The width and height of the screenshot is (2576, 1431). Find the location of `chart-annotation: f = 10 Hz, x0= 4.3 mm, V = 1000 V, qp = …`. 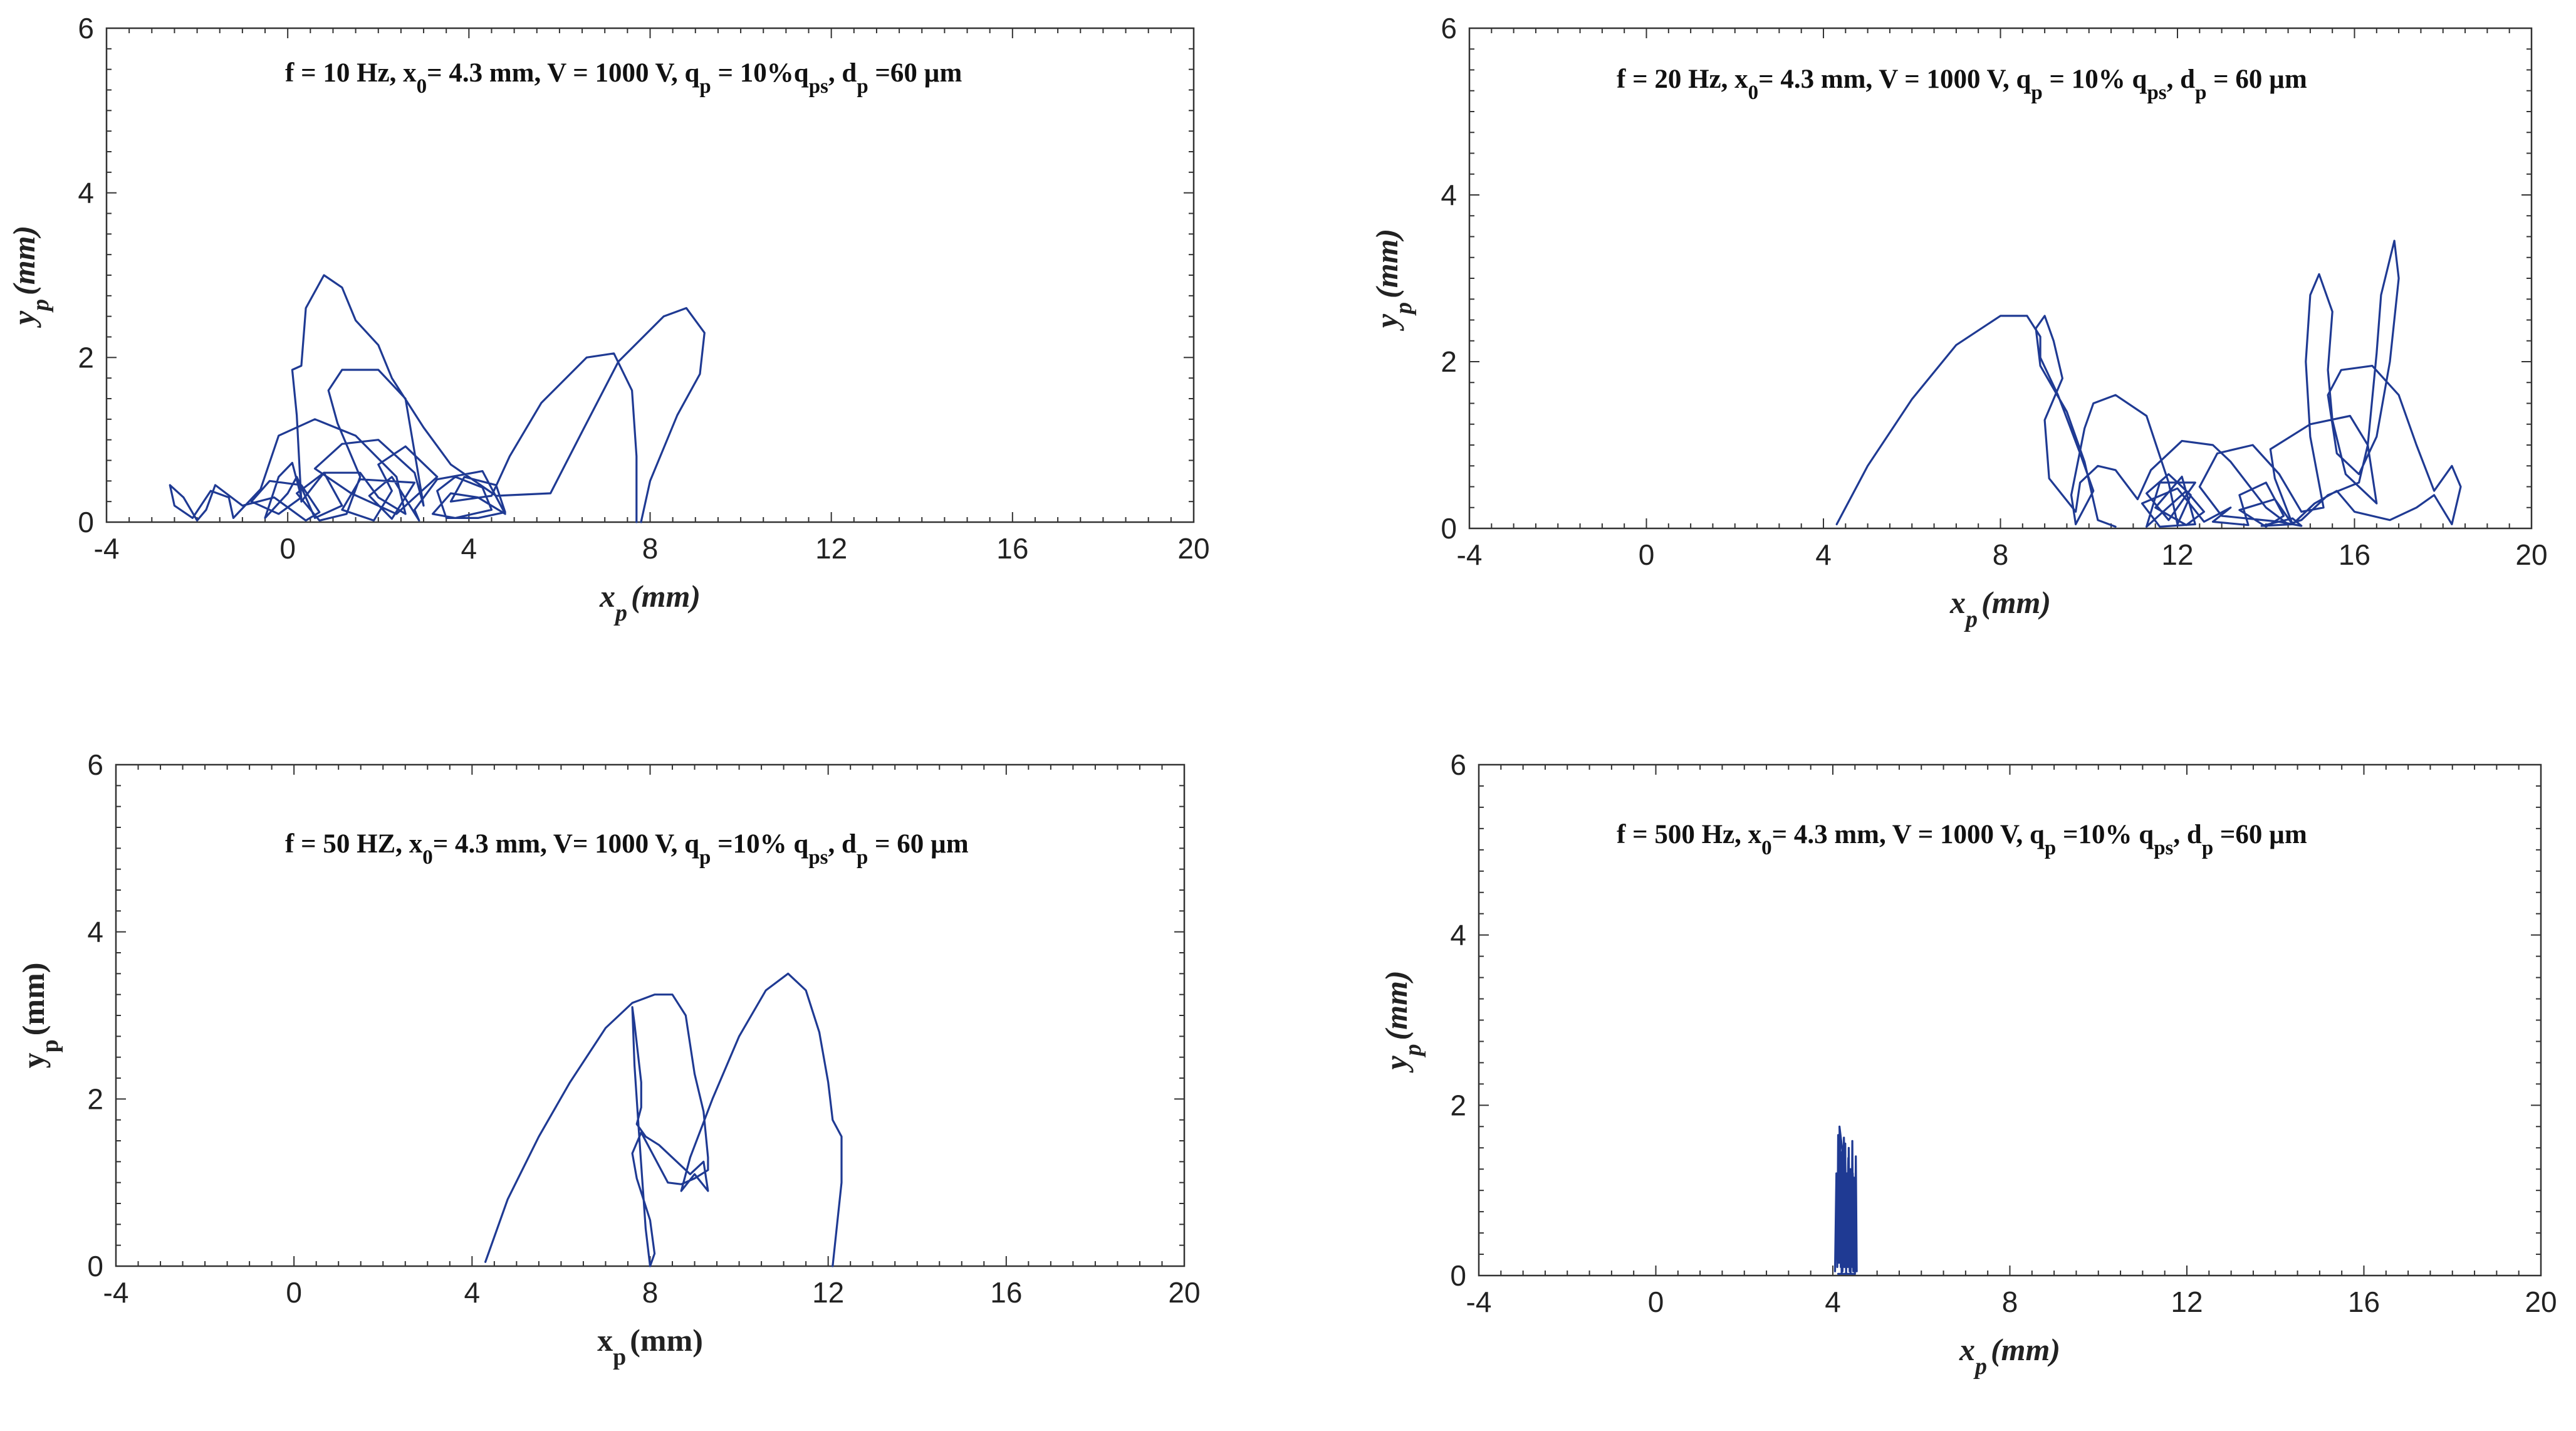

chart-annotation: f = 10 Hz, x0= 4.3 mm, V = 1000 V, qp = … is located at coordinates (623, 78).